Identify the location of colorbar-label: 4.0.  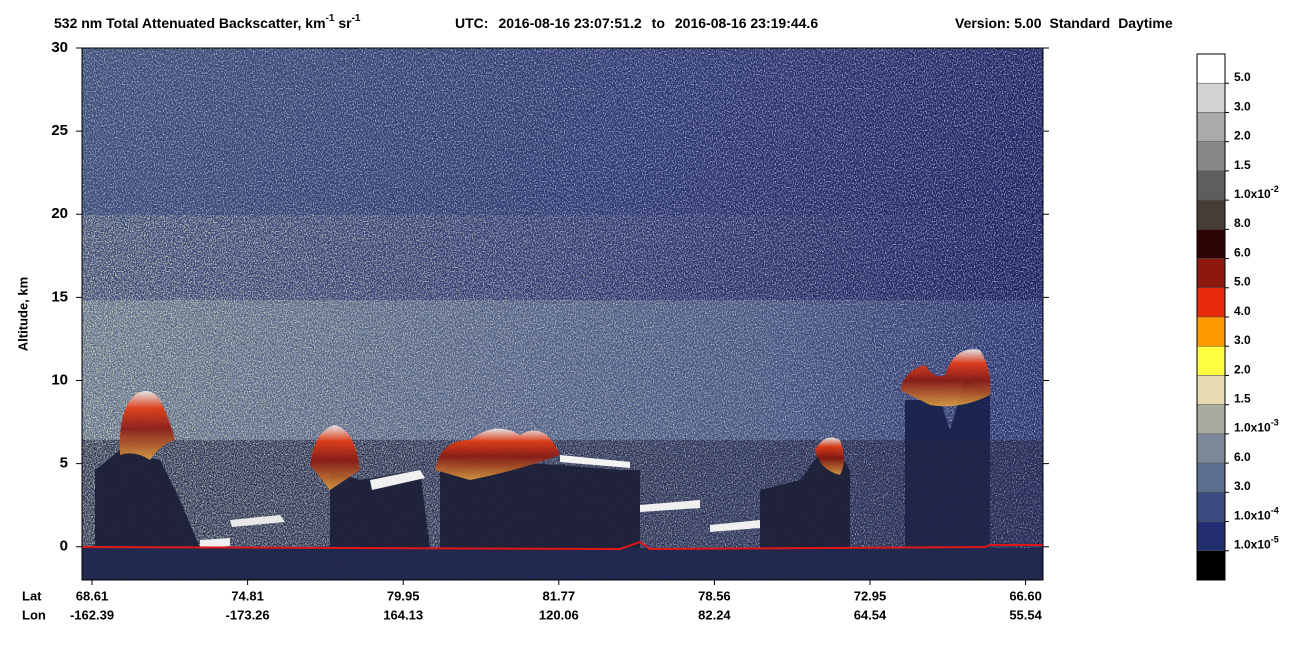
(1242, 311).